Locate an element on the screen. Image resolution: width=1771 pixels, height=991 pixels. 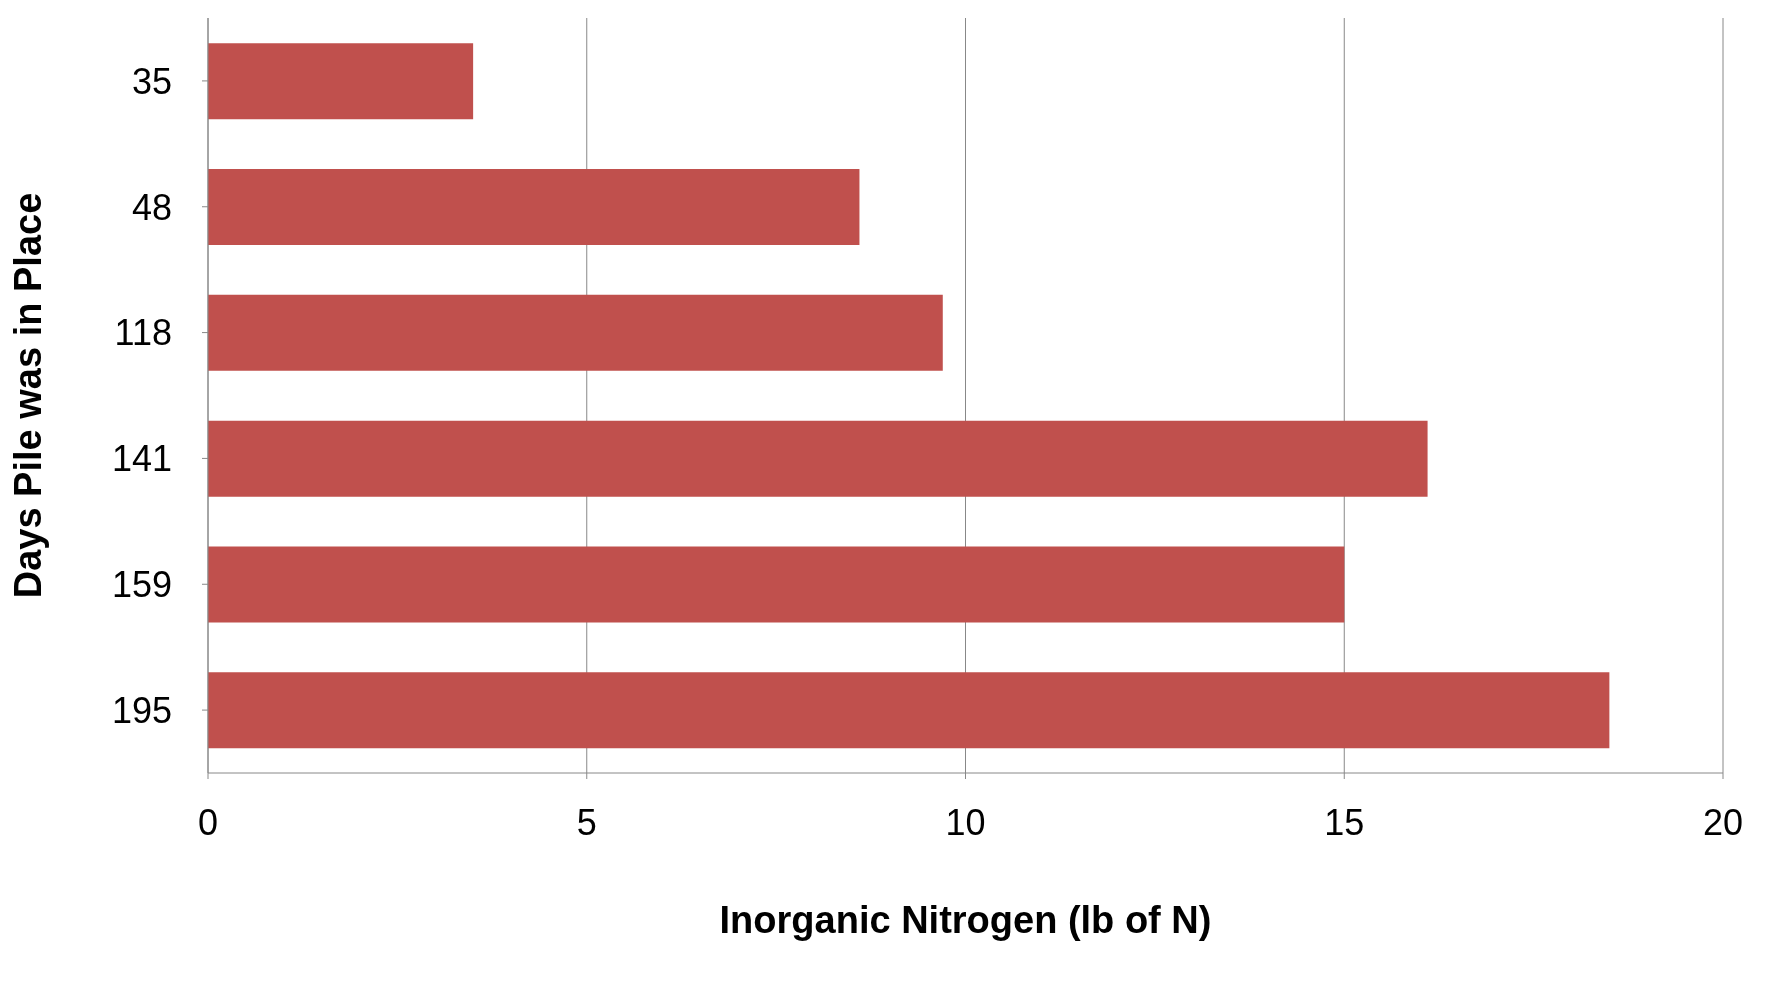
x-axis-title: Inorganic Nitrogen (lb of N) is located at coordinates (965, 920).